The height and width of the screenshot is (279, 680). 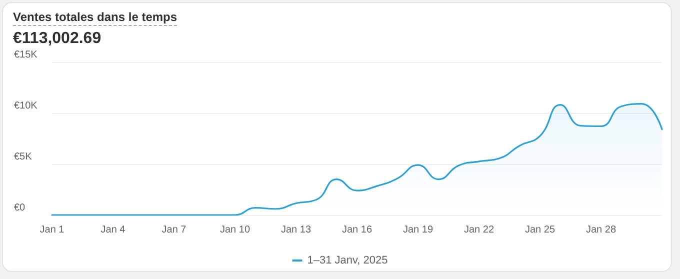 I want to click on x-tick-label: Jan 13, so click(x=296, y=230).